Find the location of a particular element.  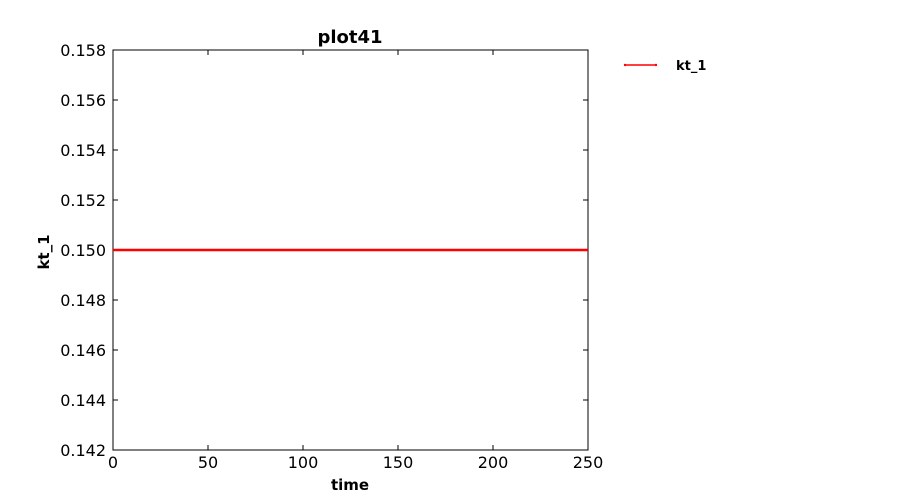

y-axis-label: kt_1 is located at coordinates (44, 251).